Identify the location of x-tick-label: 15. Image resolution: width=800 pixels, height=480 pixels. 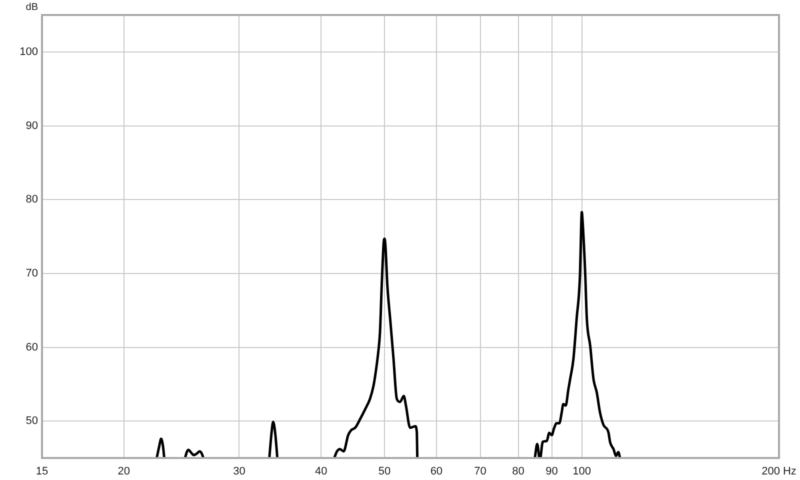
(42, 472).